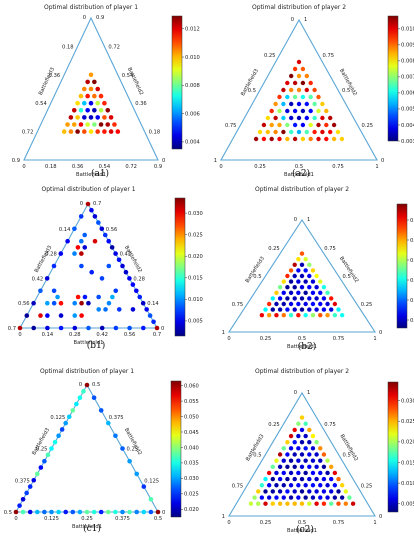  What do you see at coordinates (151, 481) in the screenshot?
I see `tick-right: 0.125` at bounding box center [151, 481].